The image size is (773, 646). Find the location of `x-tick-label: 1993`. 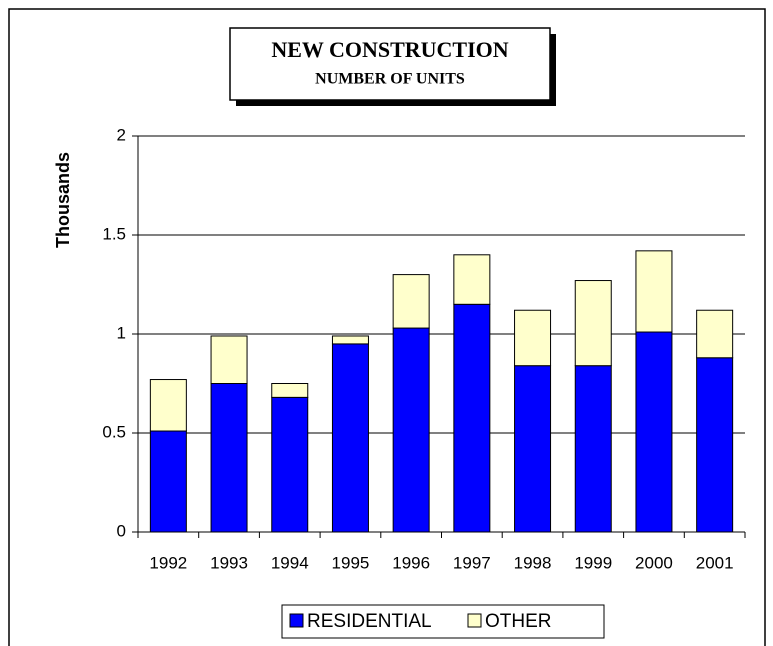

x-tick-label: 1993 is located at coordinates (229, 562).